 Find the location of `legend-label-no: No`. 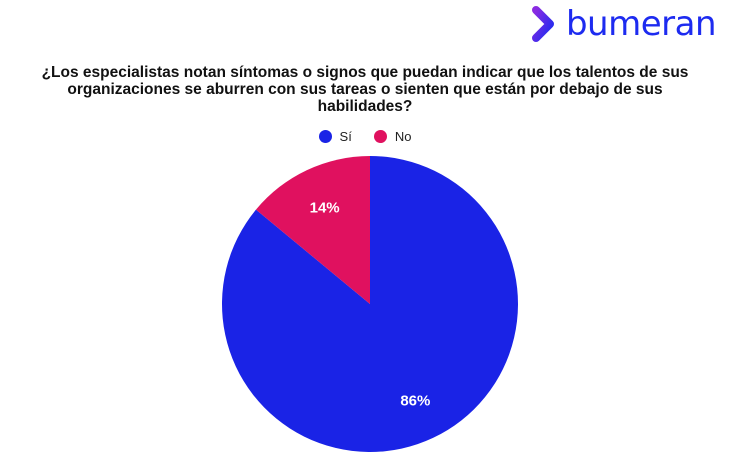

legend-label-no: No is located at coordinates (403, 136).